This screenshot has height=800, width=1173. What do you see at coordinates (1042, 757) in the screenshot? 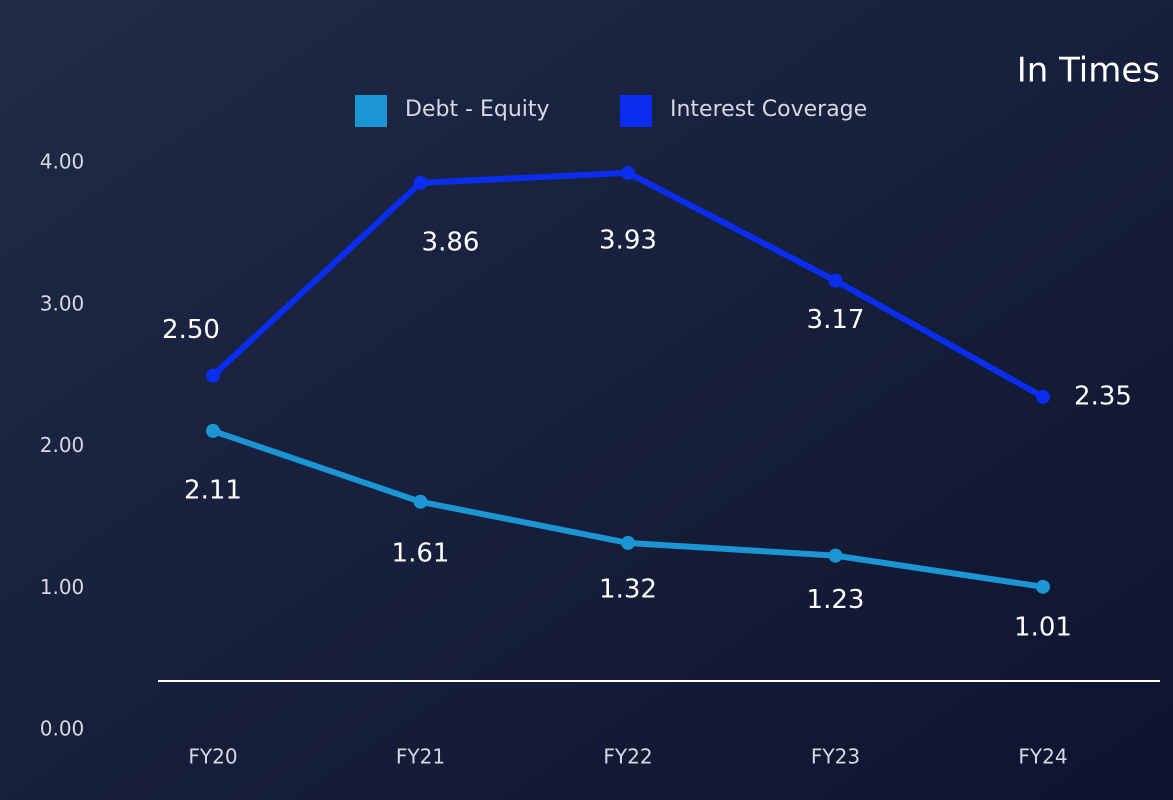
I see `x-tick-label: FY24` at bounding box center [1042, 757].